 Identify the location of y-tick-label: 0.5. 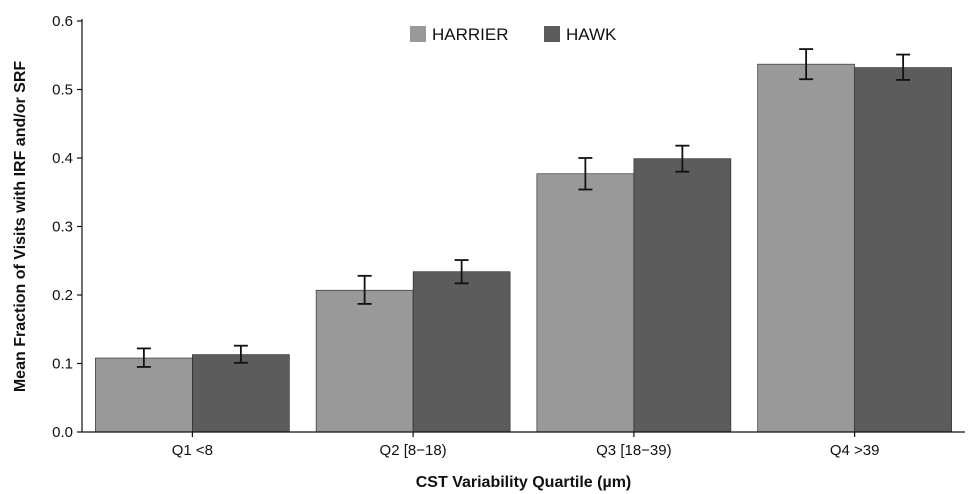
(62, 90).